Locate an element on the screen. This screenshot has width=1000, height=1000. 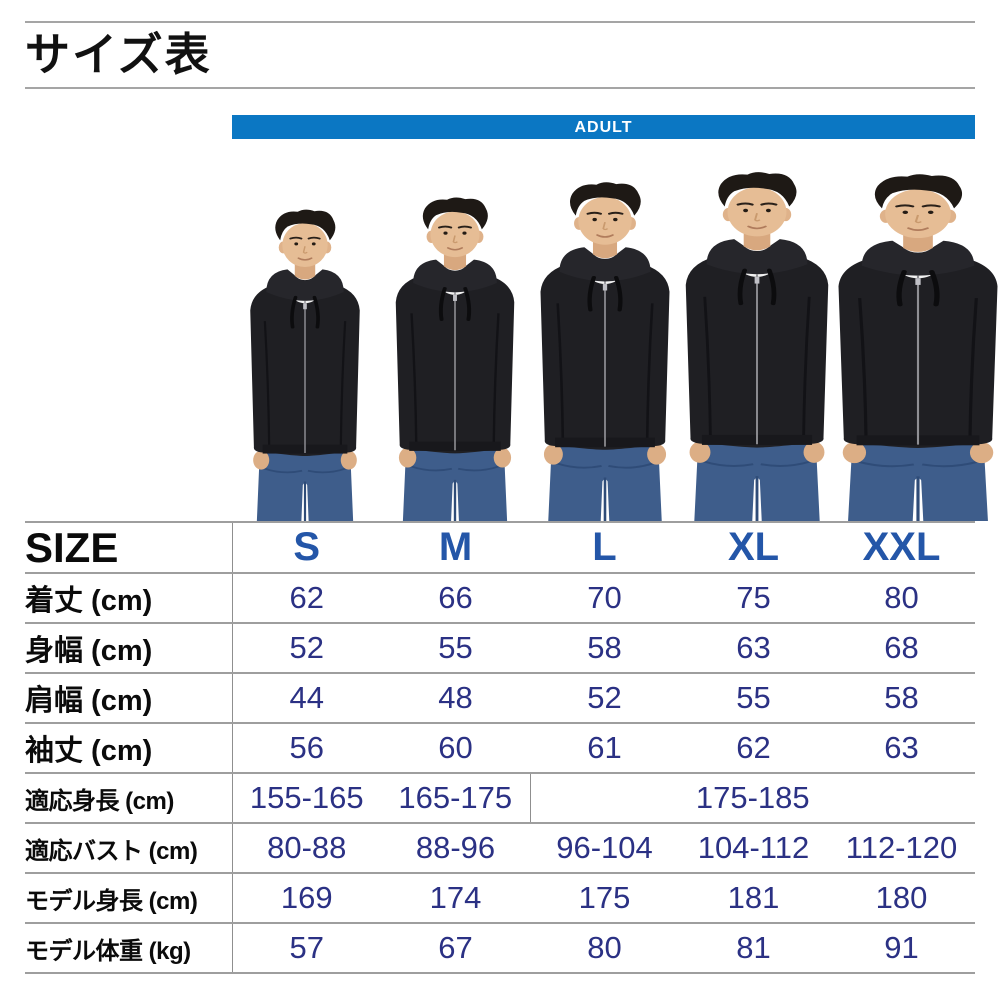
value-cell: 88-96 is located at coordinates (455, 847).